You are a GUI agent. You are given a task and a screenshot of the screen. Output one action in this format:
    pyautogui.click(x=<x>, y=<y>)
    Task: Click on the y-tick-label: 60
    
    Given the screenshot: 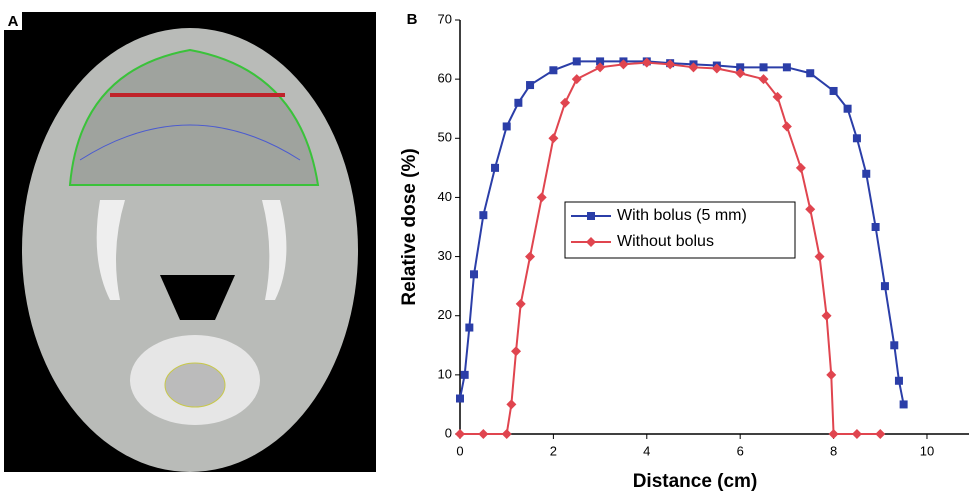 What is the action you would take?
    pyautogui.click(x=445, y=78)
    